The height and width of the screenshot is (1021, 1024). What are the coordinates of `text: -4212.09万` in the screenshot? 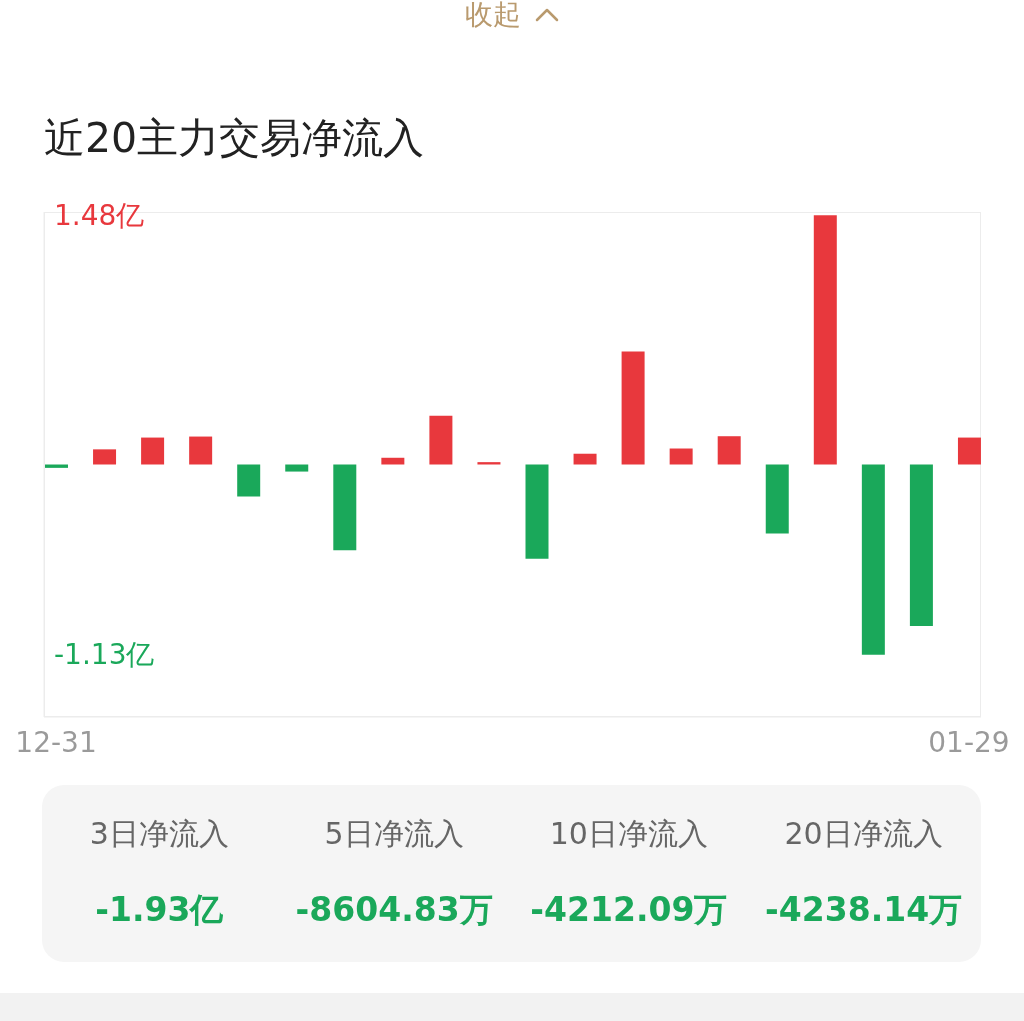 It's located at (629, 909).